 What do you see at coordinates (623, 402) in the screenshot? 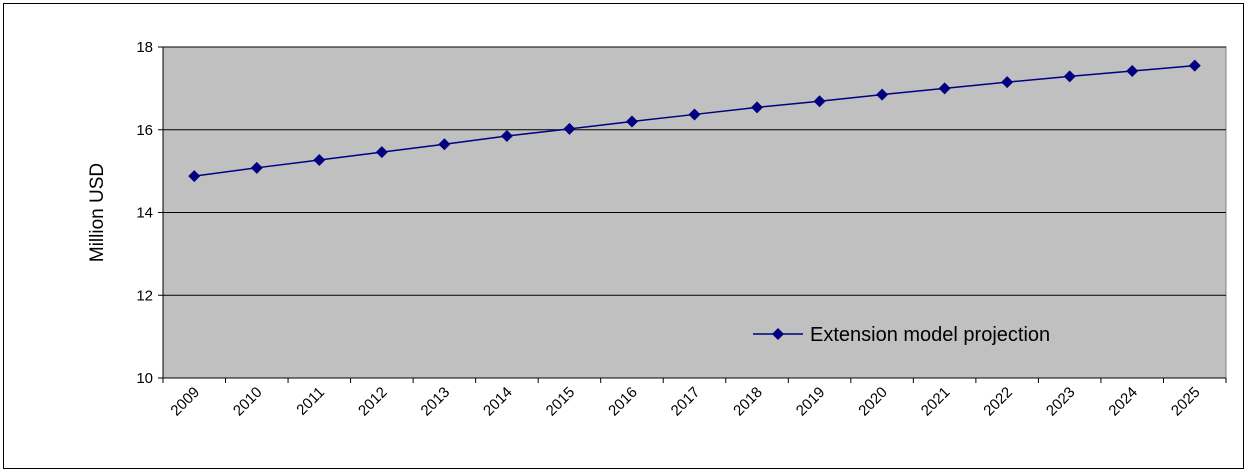
I see `x-tick-label: 2016` at bounding box center [623, 402].